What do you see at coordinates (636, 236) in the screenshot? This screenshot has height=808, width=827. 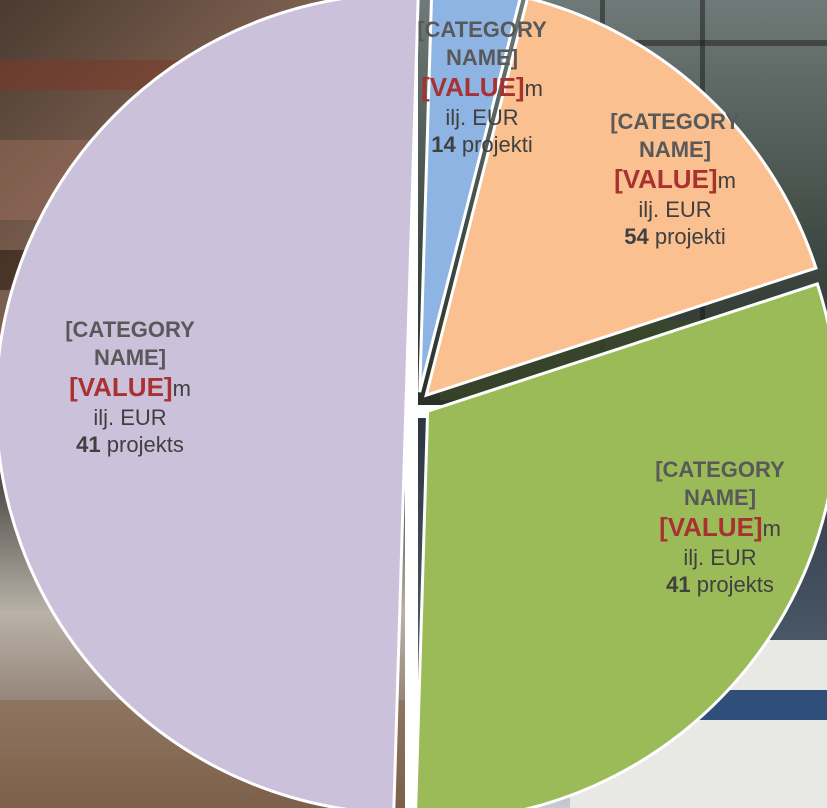 I see `project-count-number: 54` at bounding box center [636, 236].